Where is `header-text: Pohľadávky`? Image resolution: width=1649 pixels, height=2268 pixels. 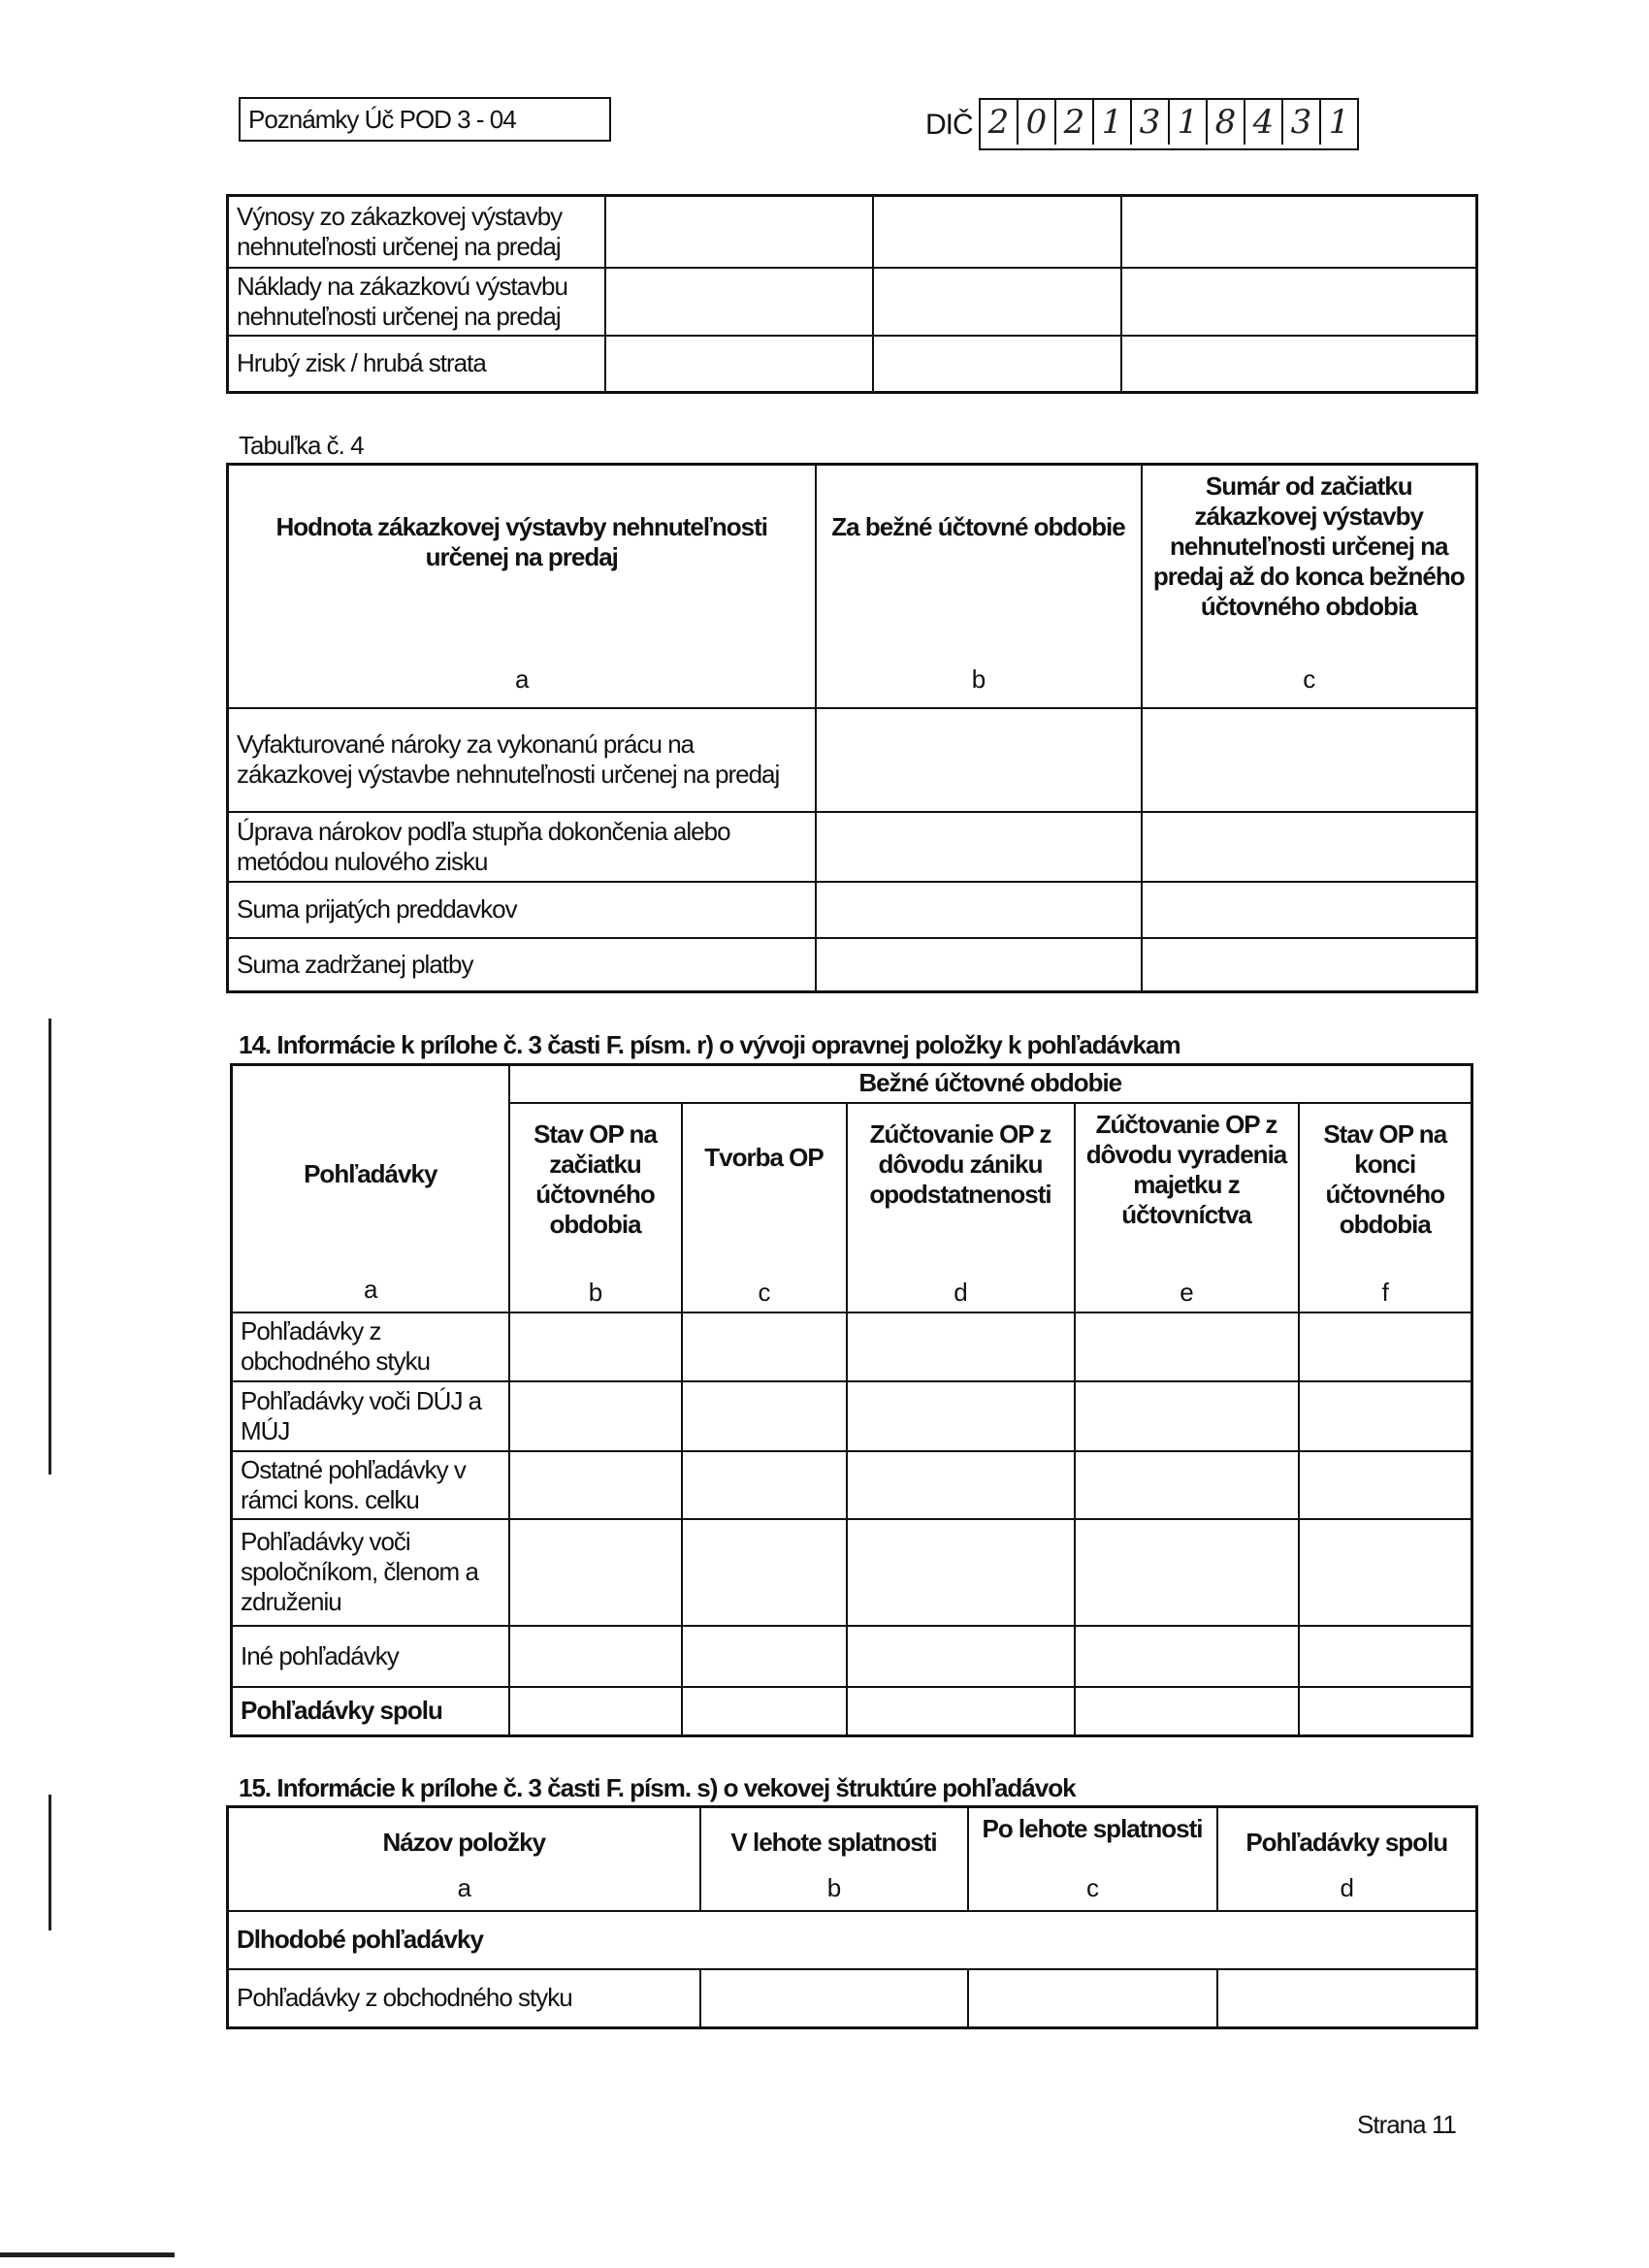 header-text: Pohľadávky is located at coordinates (370, 1173).